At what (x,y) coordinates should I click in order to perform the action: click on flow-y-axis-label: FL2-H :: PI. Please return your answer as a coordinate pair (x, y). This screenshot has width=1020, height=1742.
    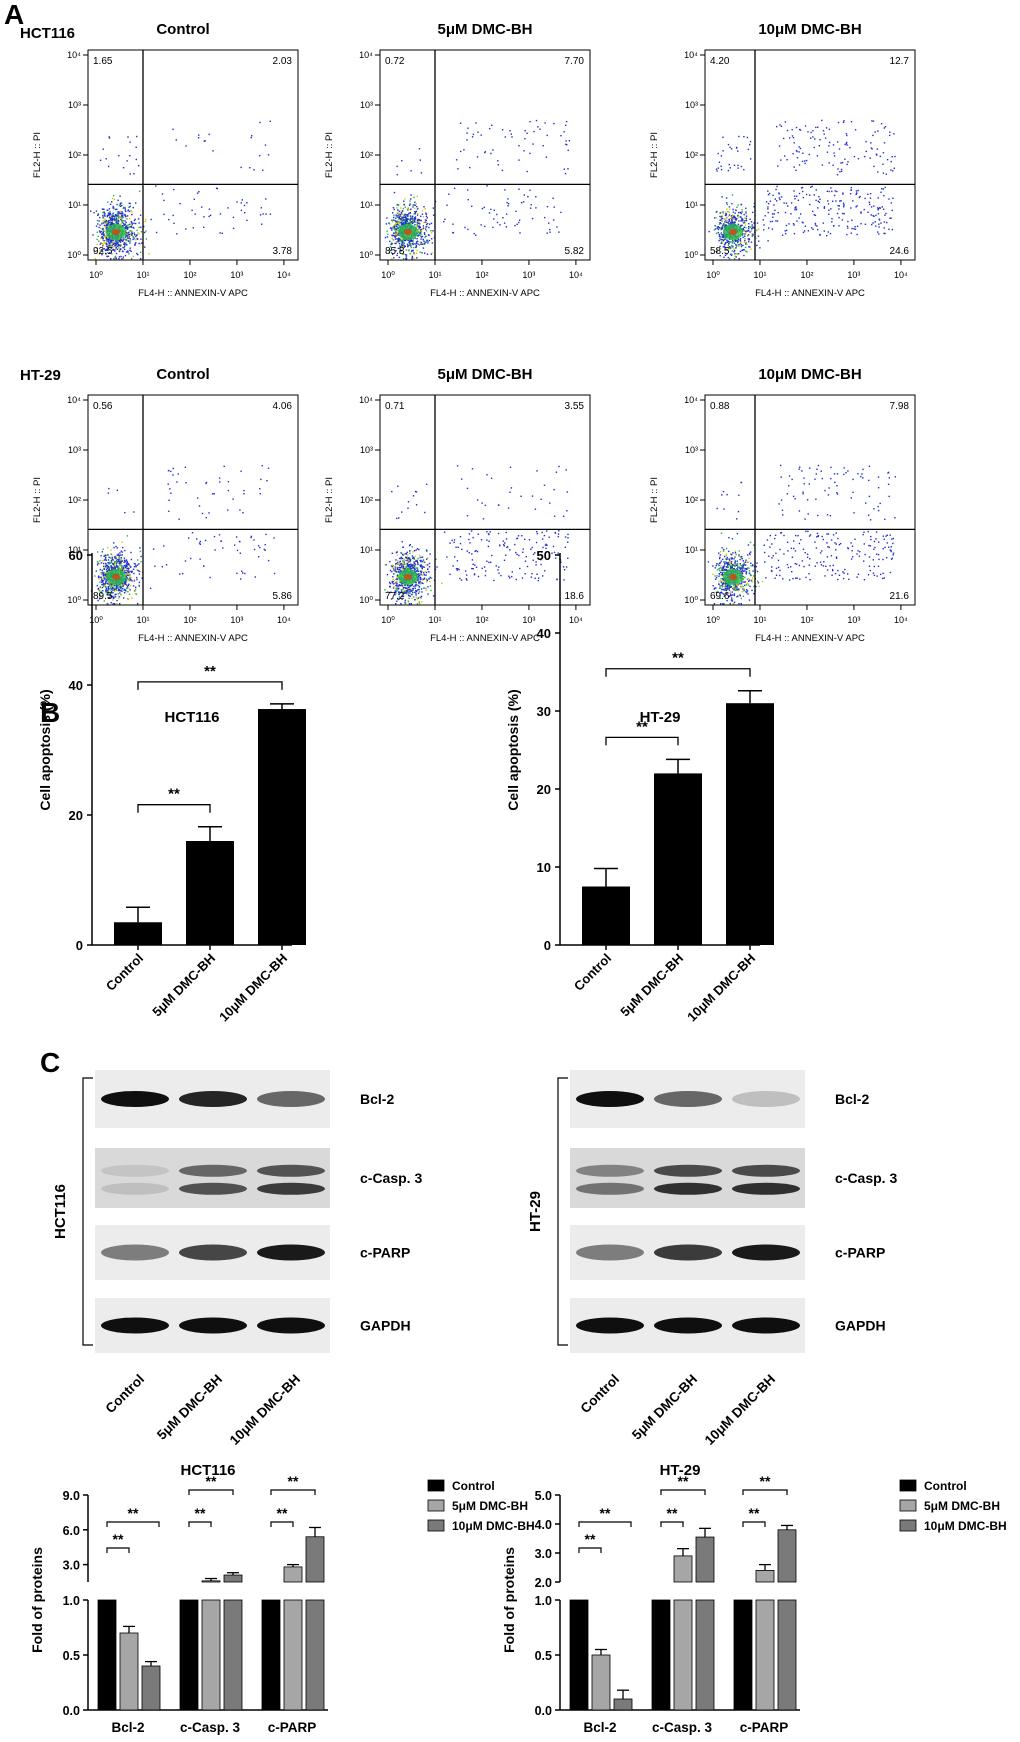
    Looking at the image, I should click on (654, 155).